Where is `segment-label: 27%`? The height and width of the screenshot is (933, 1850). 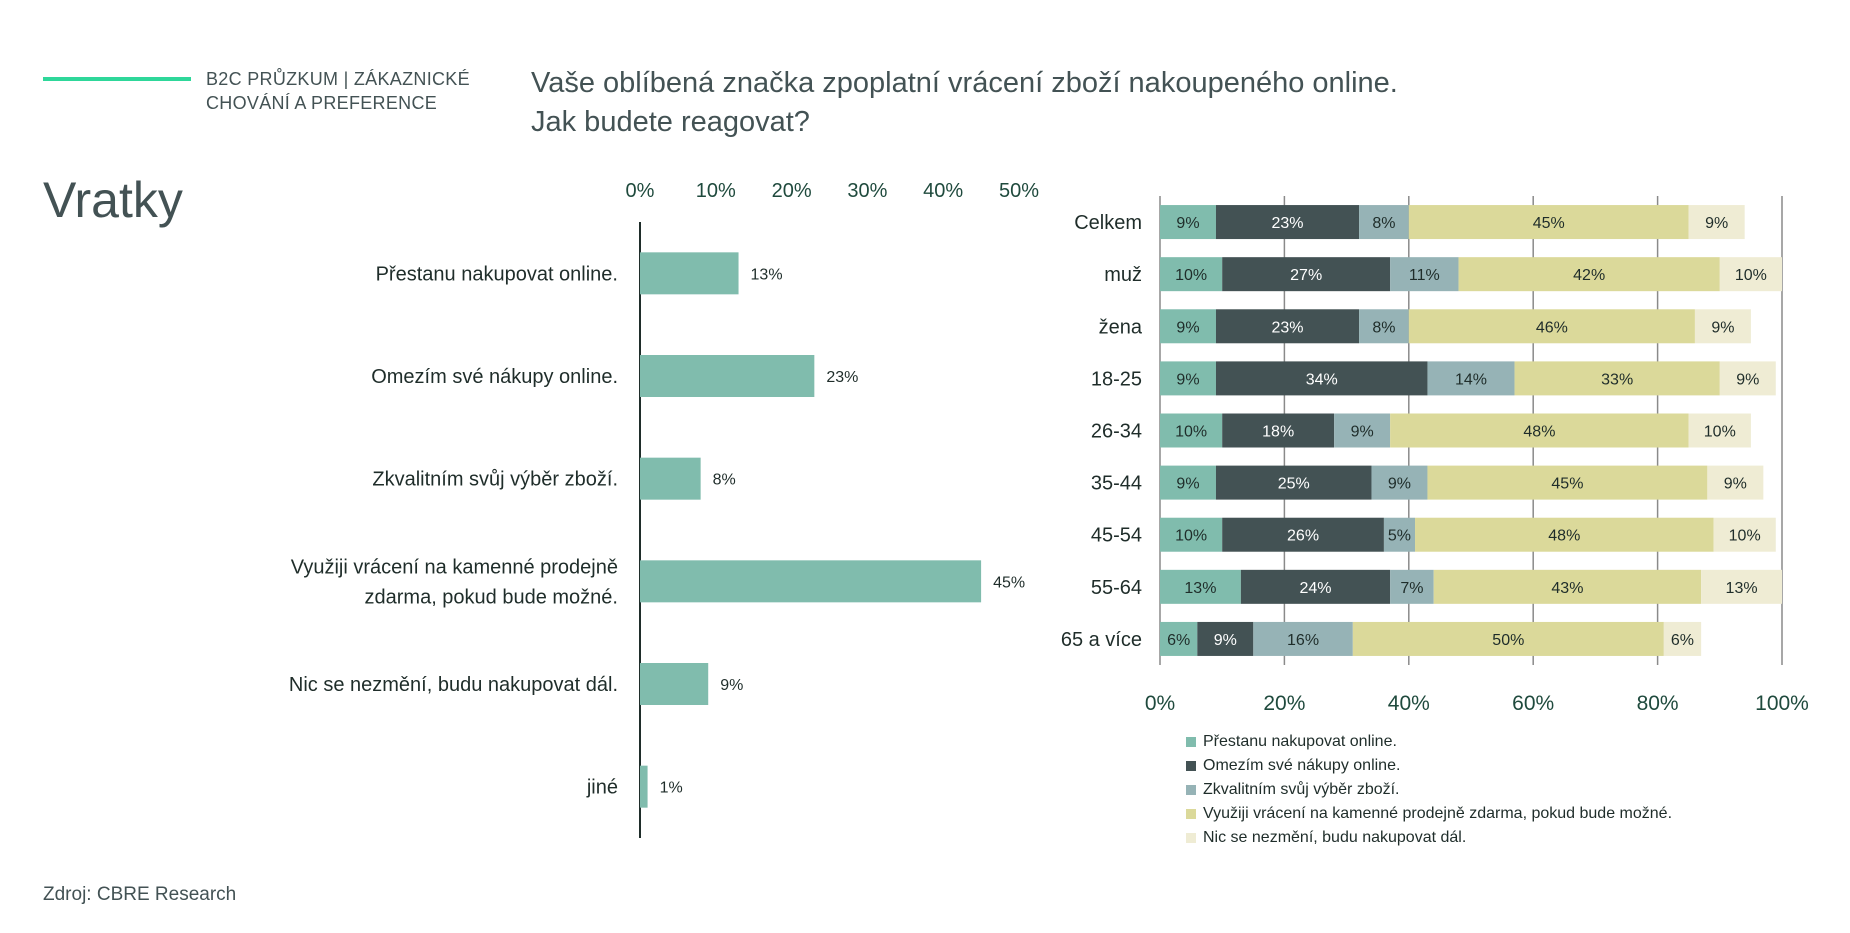 segment-label: 27% is located at coordinates (1306, 275).